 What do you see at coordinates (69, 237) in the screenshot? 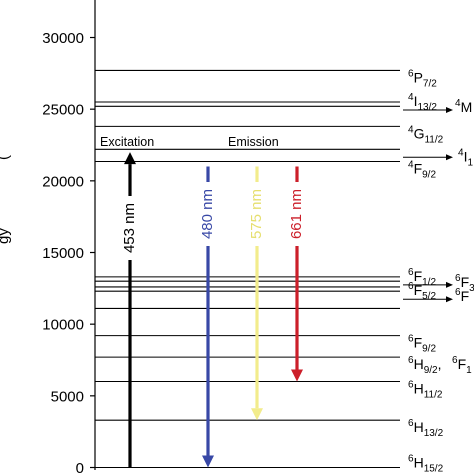
I see `energy-axis: 0 5000 10000 15000 20000 25000 30000` at bounding box center [69, 237].